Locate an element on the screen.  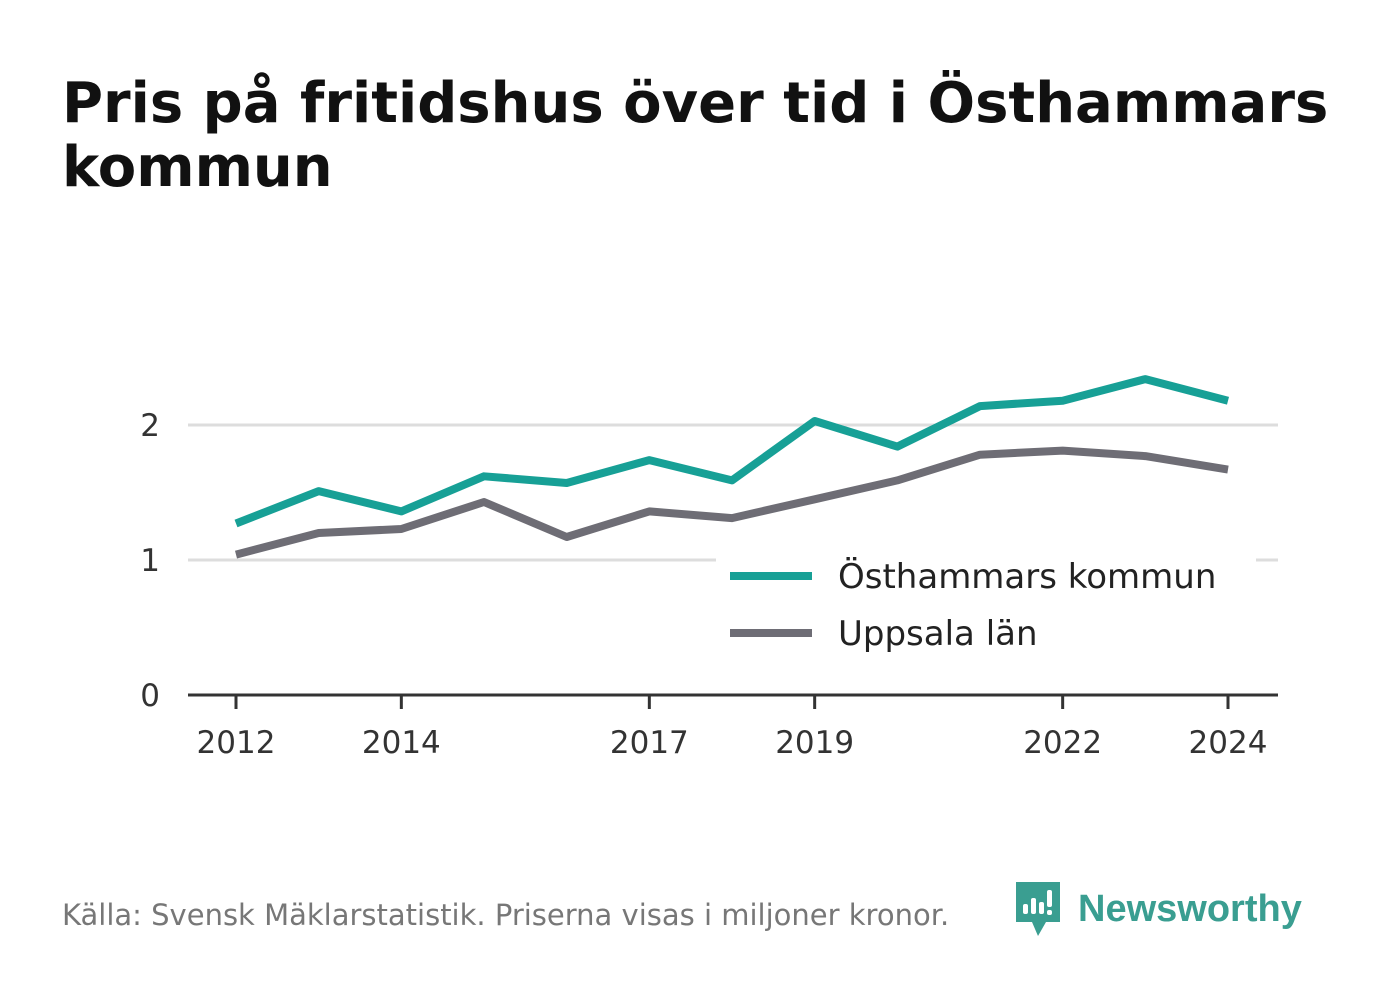
x-tick-label: 2012 is located at coordinates (236, 743).